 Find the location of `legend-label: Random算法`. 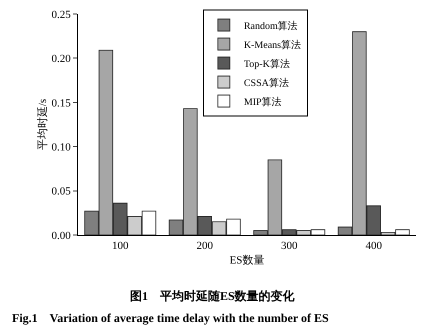

legend-label: Random算法 is located at coordinates (271, 26).